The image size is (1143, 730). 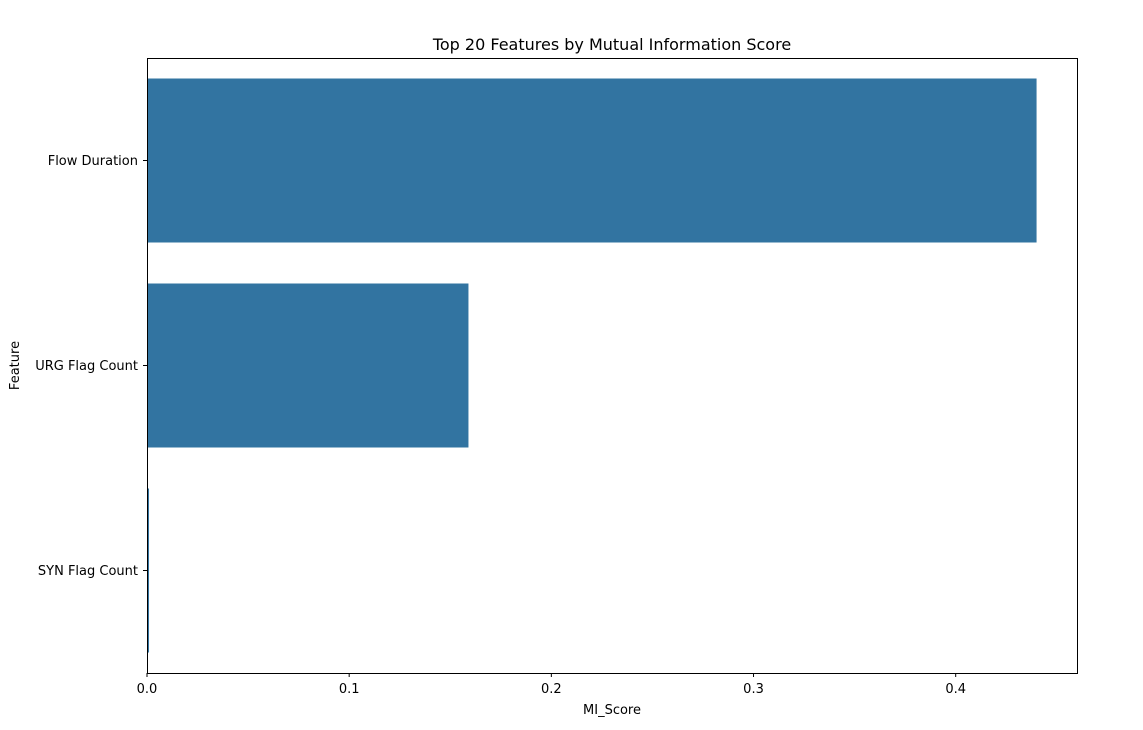 What do you see at coordinates (349, 689) in the screenshot?
I see `x-tick-label: 0.1` at bounding box center [349, 689].